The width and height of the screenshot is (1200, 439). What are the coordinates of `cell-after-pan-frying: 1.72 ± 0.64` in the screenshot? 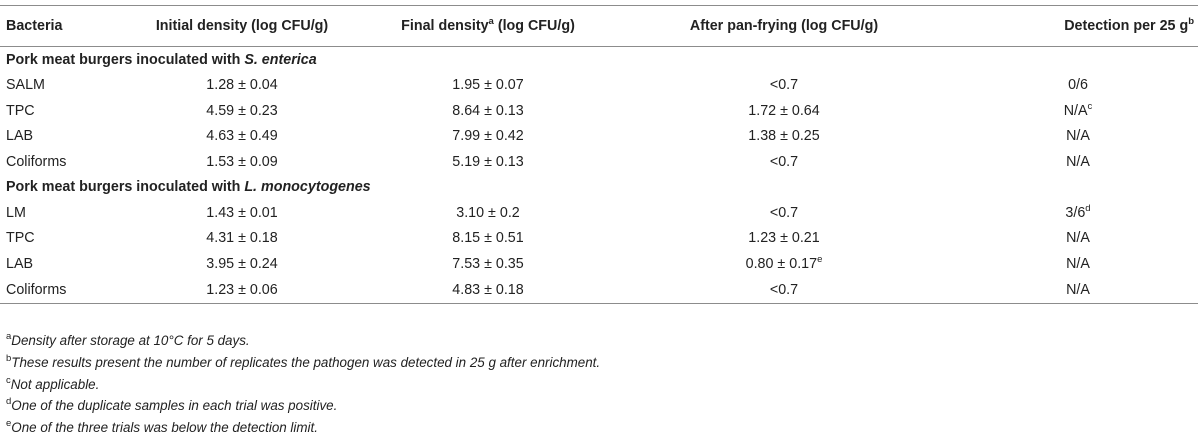 It's located at (784, 111).